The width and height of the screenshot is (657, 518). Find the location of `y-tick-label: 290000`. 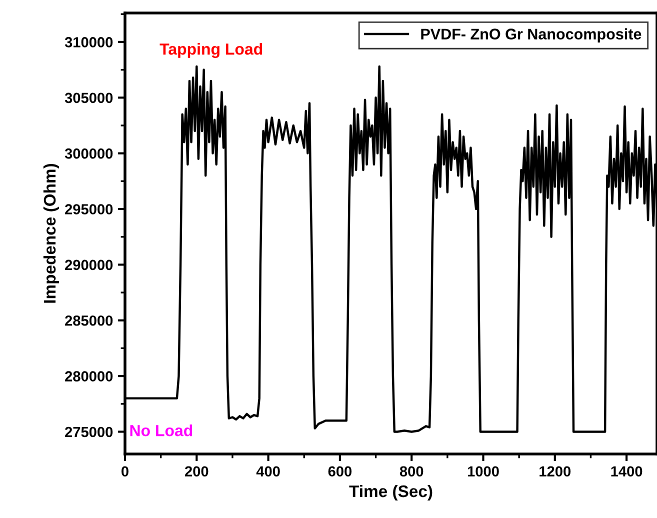

y-tick-label: 290000 is located at coordinates (89, 265).